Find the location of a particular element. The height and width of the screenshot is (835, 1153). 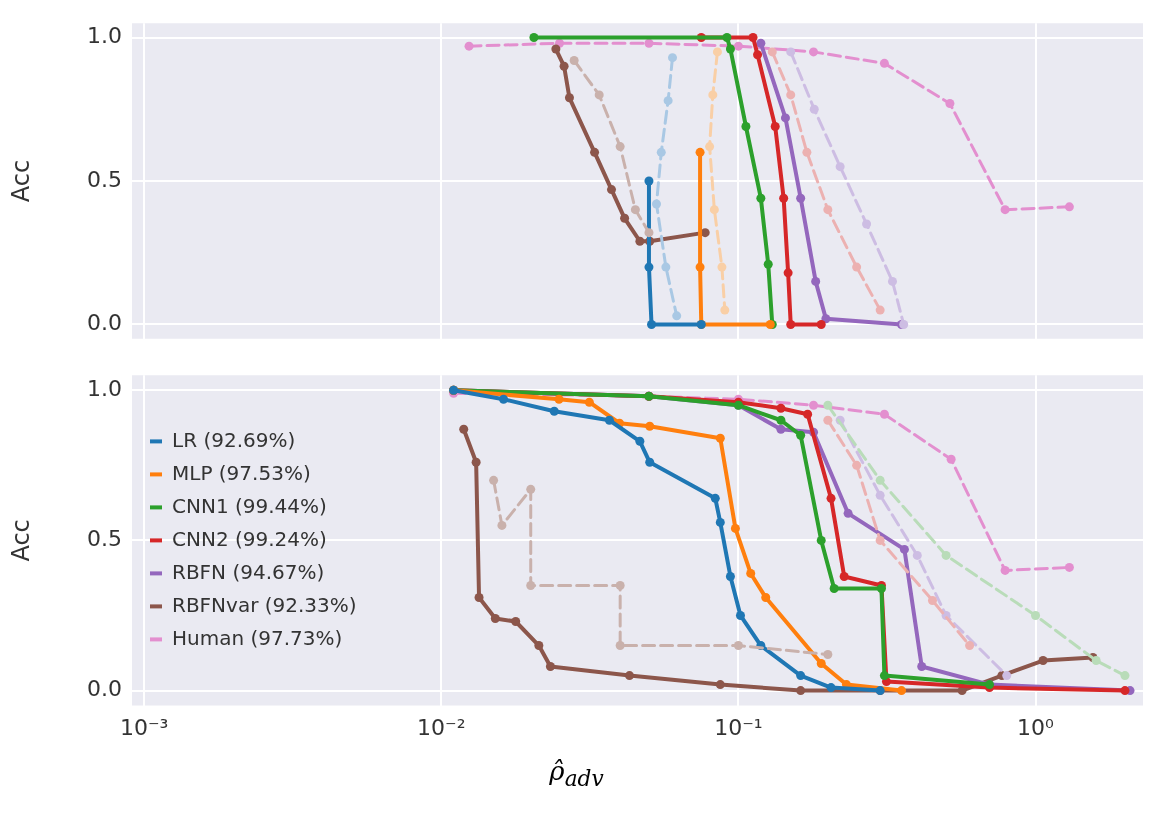

legend-label: Human (97.73%) is located at coordinates (257, 637).